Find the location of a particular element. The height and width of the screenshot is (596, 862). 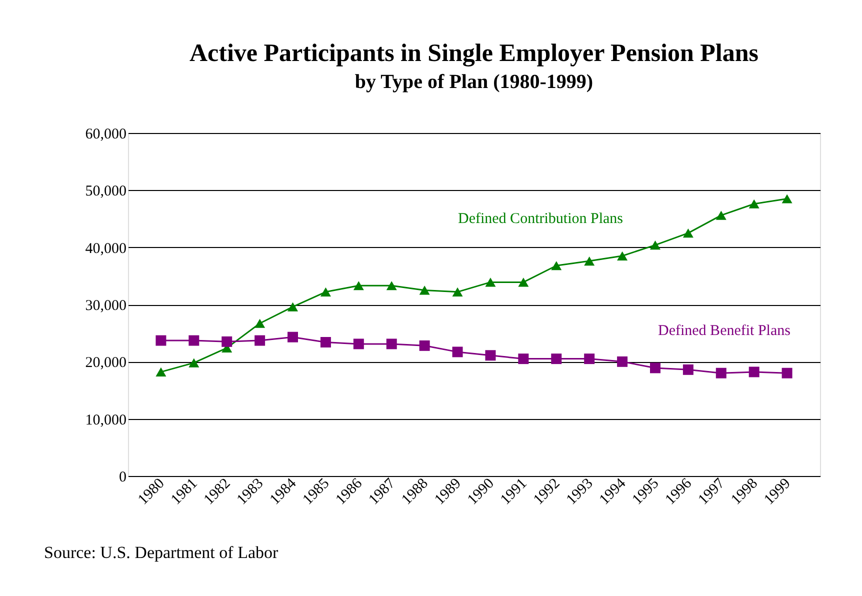

y-tick-label: 10,000 is located at coordinates (105, 420).